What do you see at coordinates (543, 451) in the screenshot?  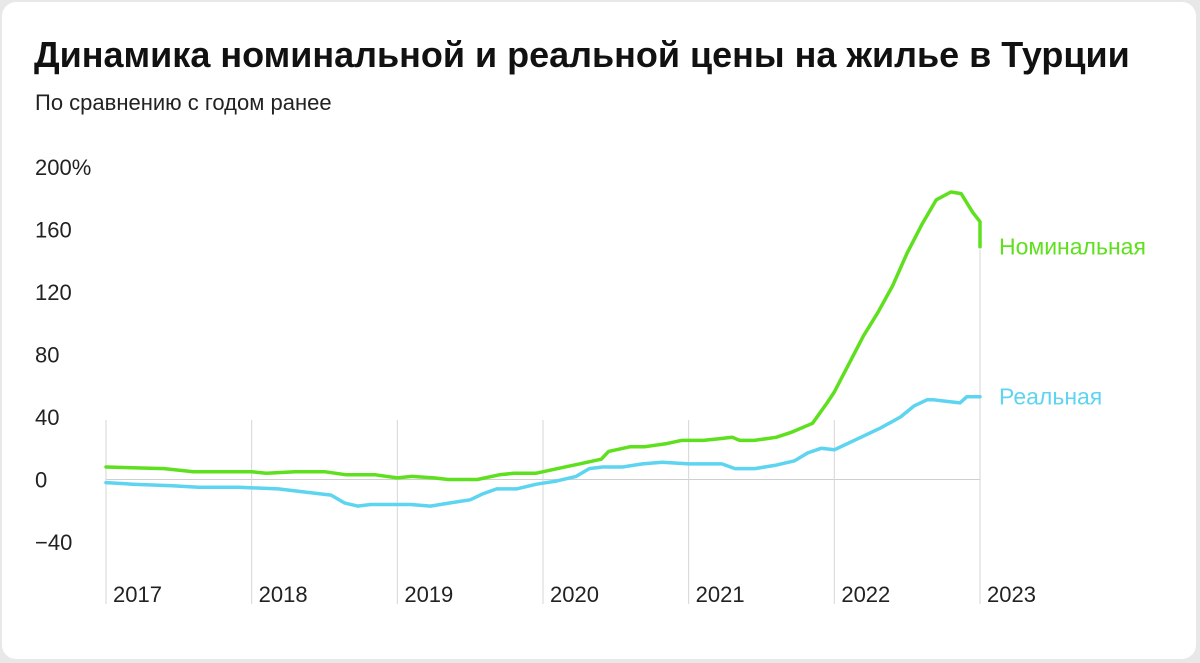 I see `series-line-real` at bounding box center [543, 451].